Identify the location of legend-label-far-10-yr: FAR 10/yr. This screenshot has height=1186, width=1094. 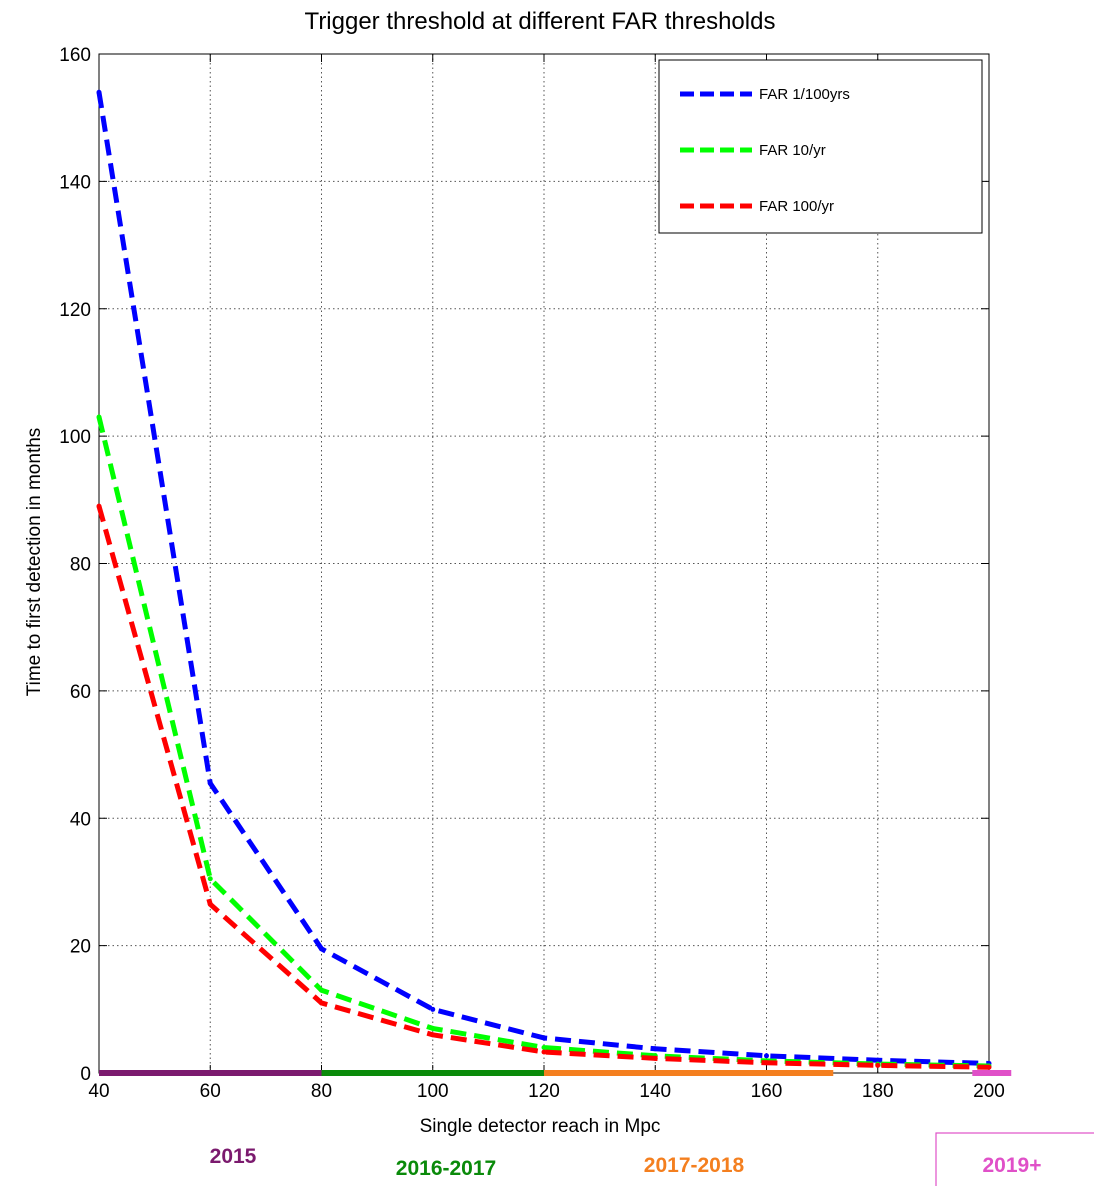
(792, 150).